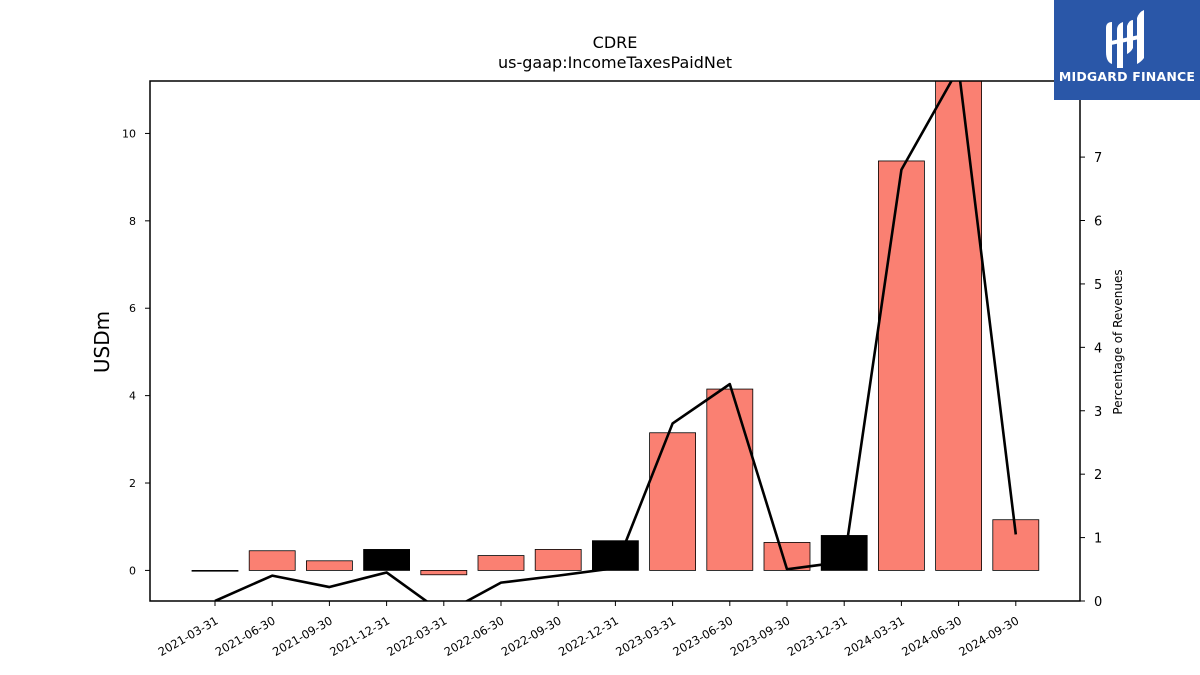 The image size is (1200, 675). Describe the element at coordinates (1098, 539) in the screenshot. I see `y2-tick-label: 1` at that location.